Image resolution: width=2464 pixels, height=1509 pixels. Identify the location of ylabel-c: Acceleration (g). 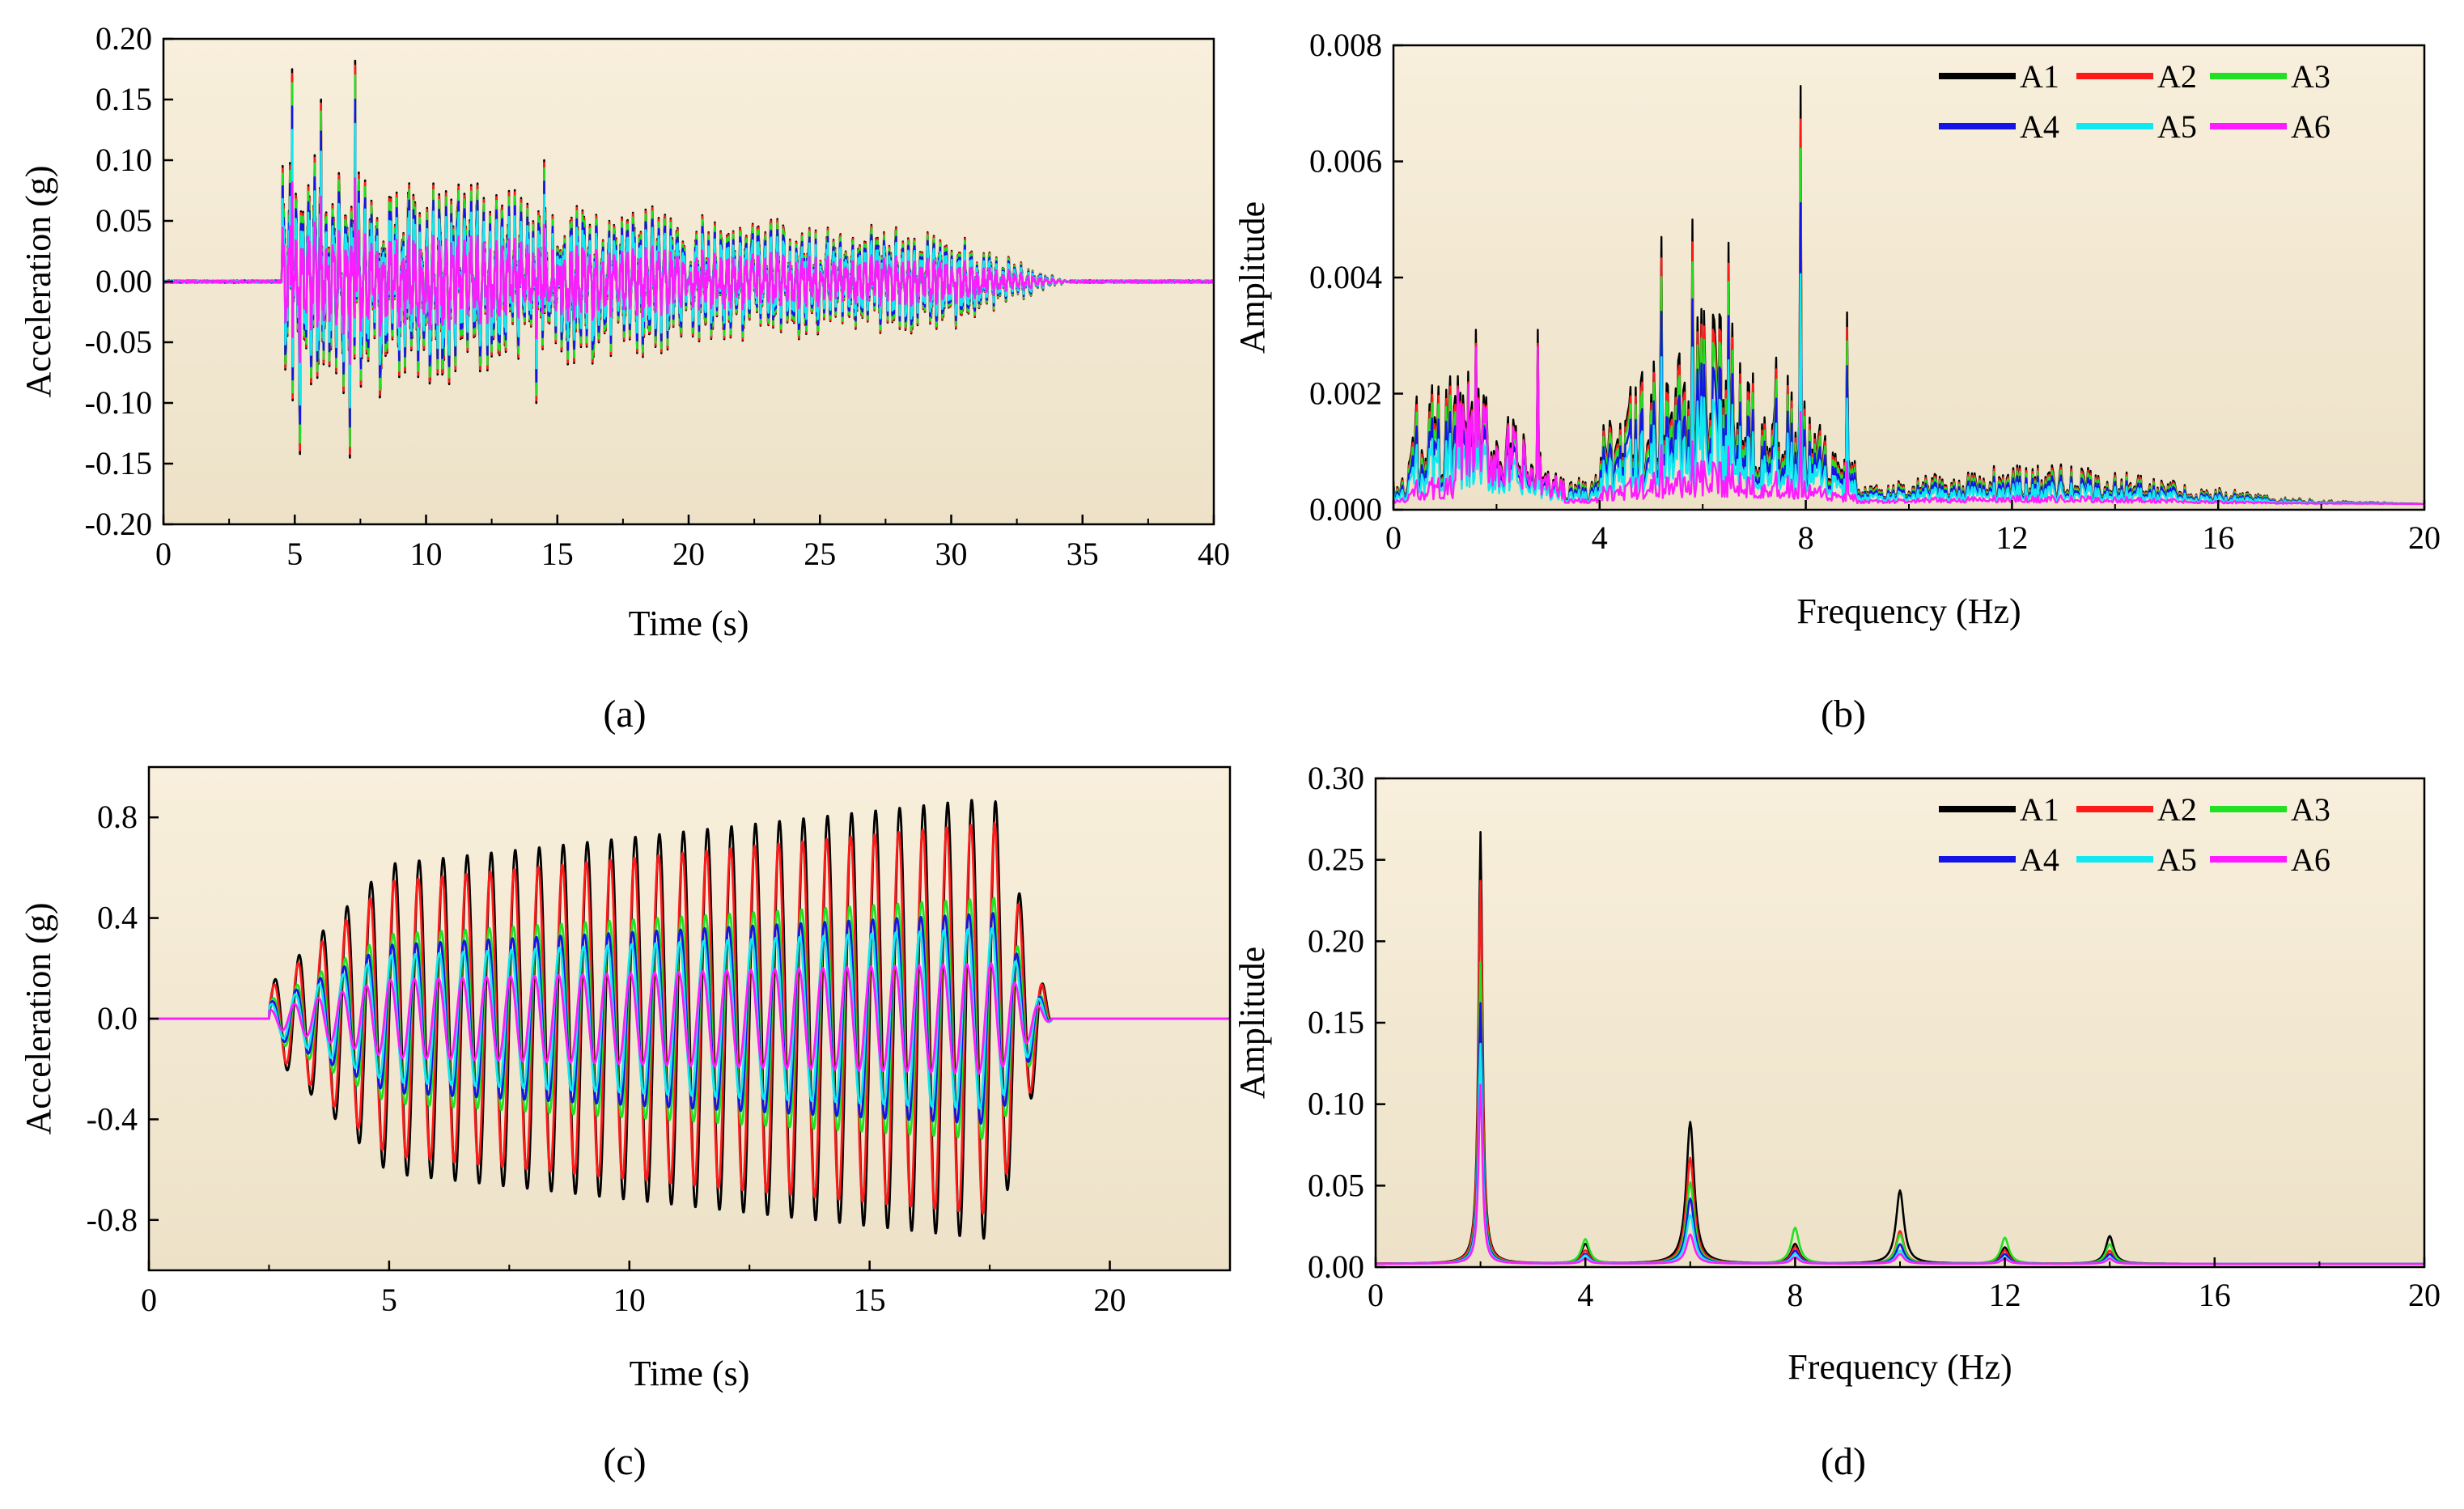
(38, 1018).